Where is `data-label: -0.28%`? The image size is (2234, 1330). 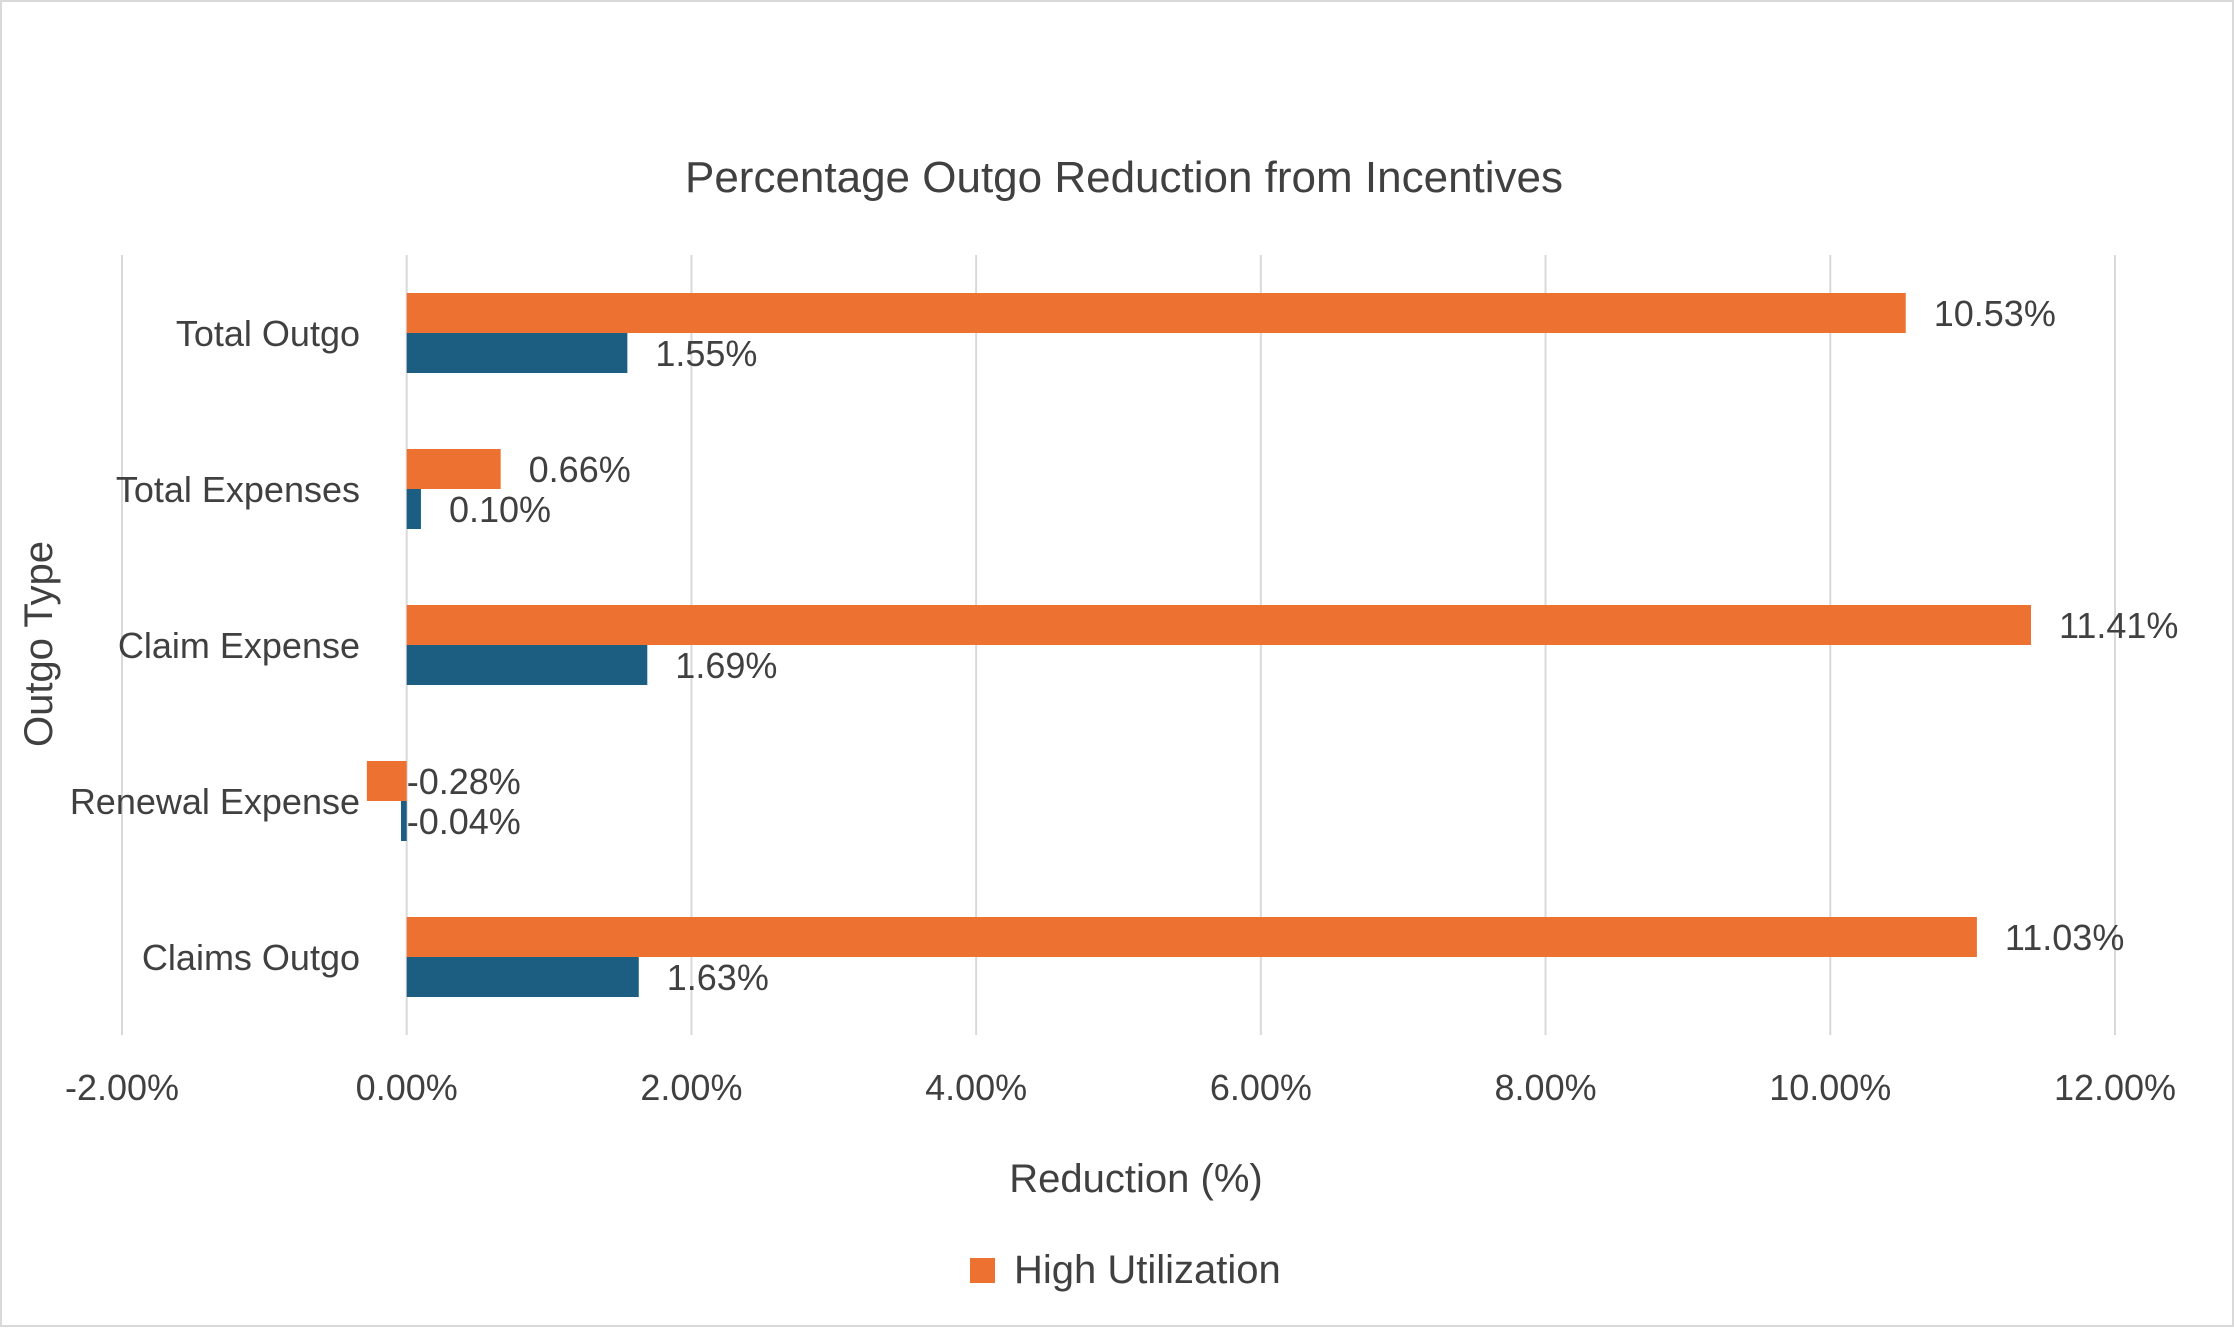
data-label: -0.28% is located at coordinates (464, 781).